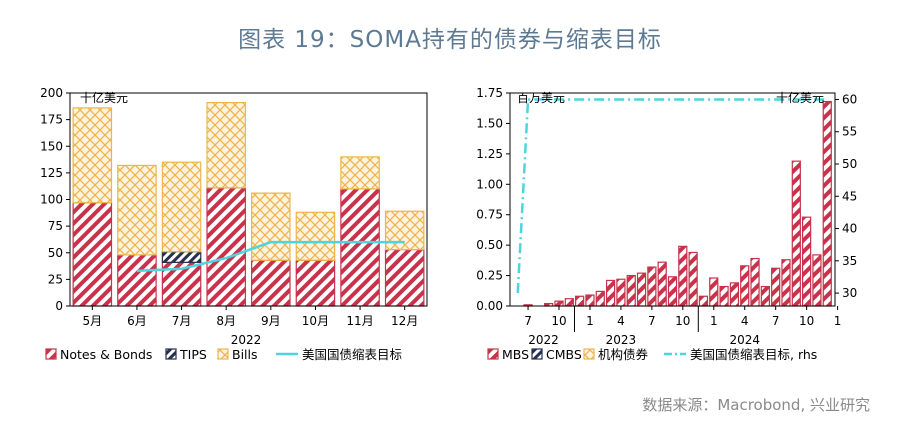  Describe the element at coordinates (51, 146) in the screenshot. I see `y-tick-label: 150` at that location.